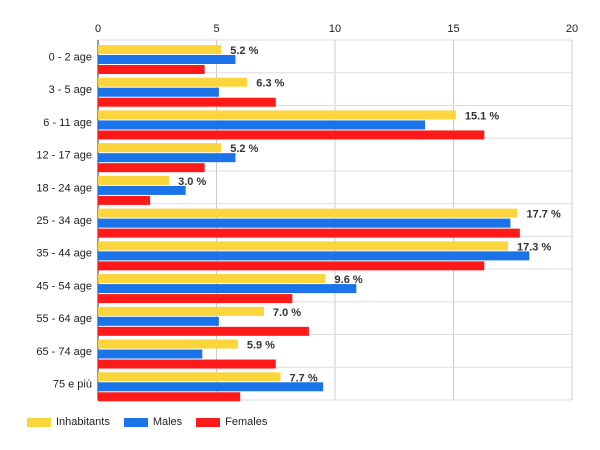  I want to click on legend-item-females: Females, so click(231, 422).